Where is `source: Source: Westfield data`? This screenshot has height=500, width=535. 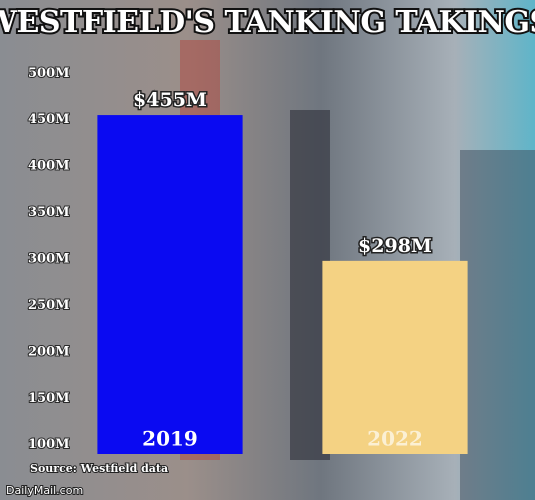
source: Source: Westfield data is located at coordinates (99, 468).